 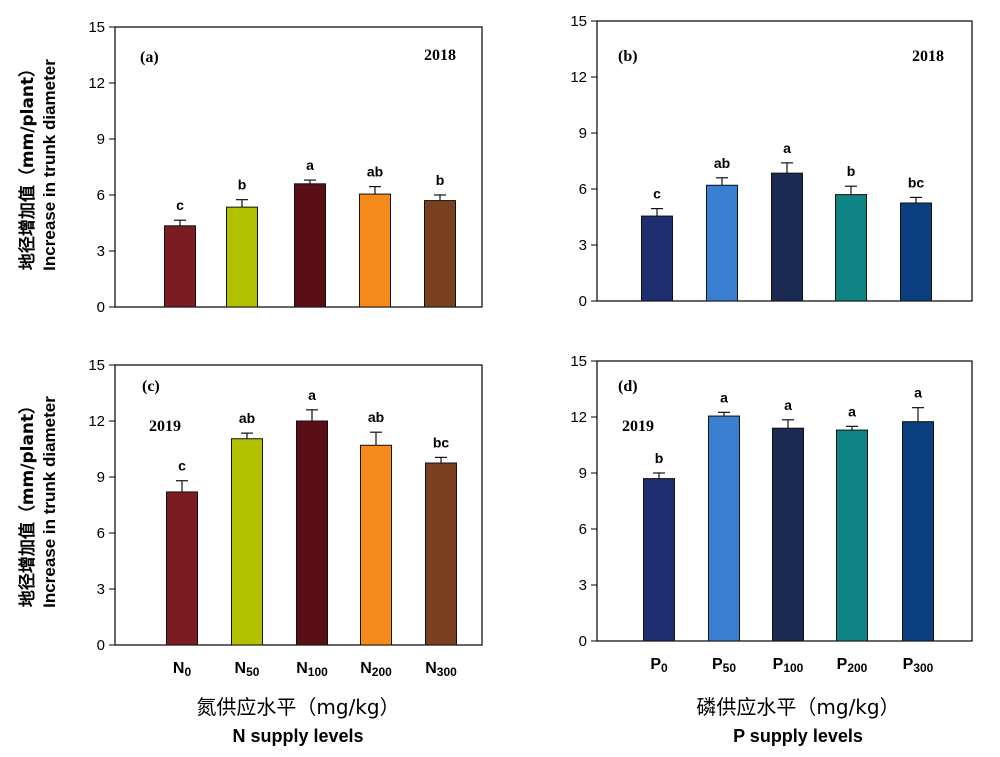 I want to click on category-label: N200, so click(x=376, y=669).